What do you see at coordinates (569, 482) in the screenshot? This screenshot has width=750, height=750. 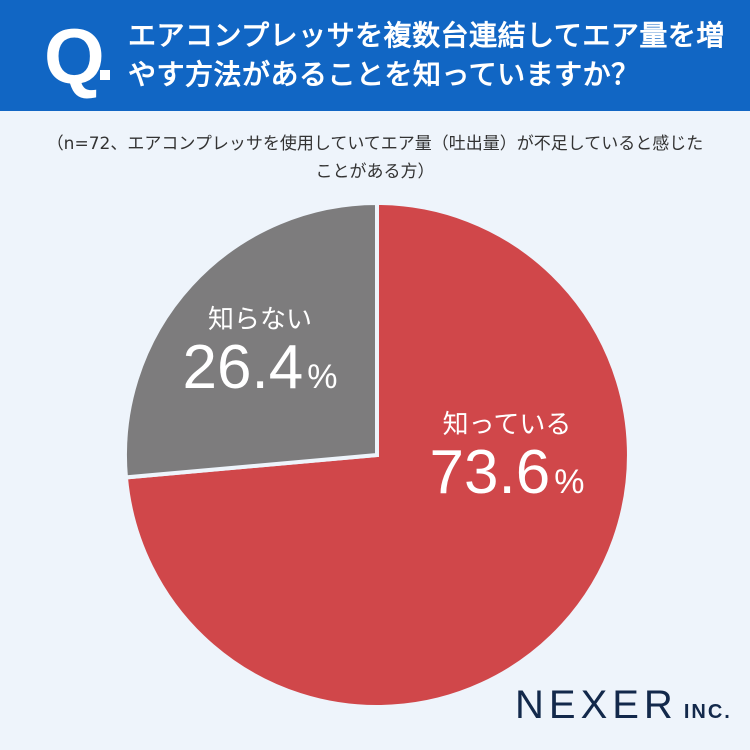 I see `known-percent-sign: %` at bounding box center [569, 482].